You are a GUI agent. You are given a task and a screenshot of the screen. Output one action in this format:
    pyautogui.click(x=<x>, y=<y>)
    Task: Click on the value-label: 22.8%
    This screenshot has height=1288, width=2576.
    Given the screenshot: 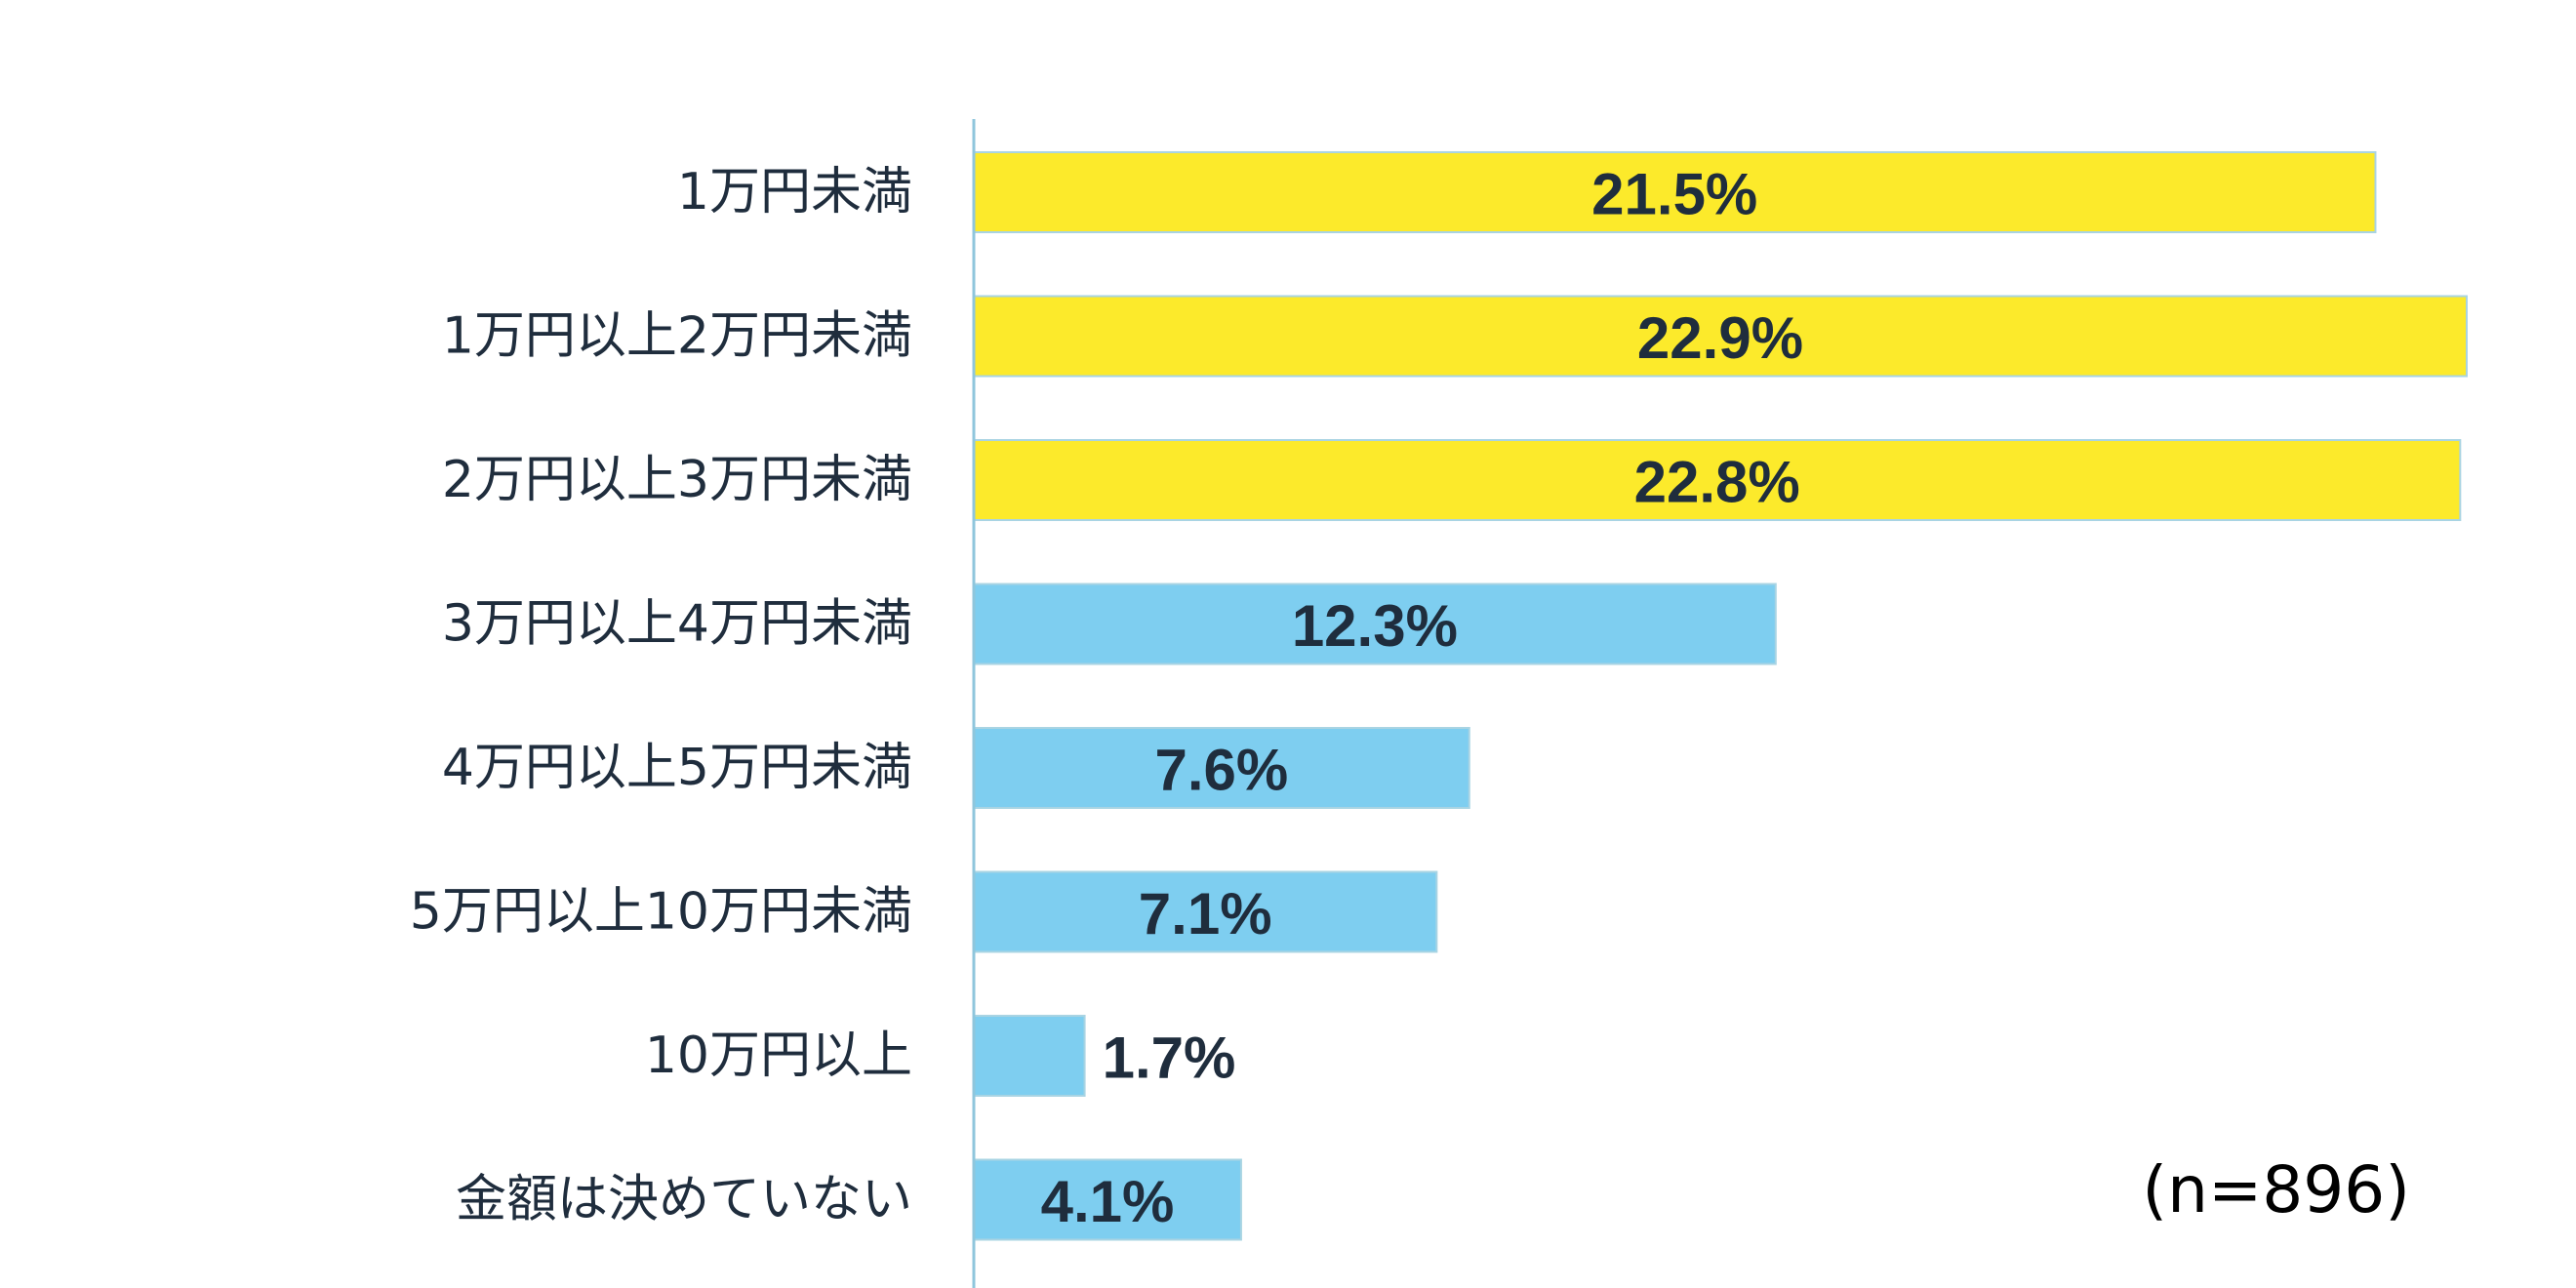 What is the action you would take?
    pyautogui.click(x=1717, y=482)
    